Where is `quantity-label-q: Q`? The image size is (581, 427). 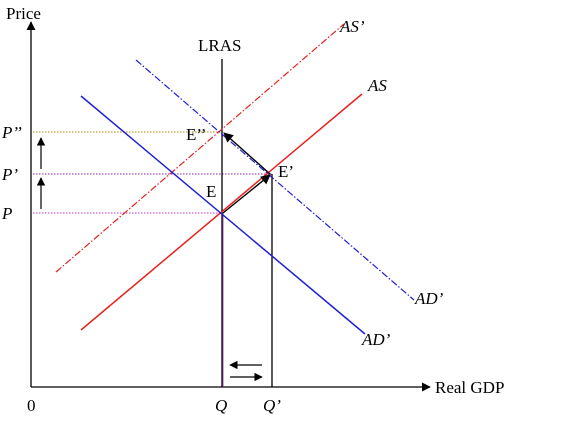 quantity-label-q: Q is located at coordinates (221, 405).